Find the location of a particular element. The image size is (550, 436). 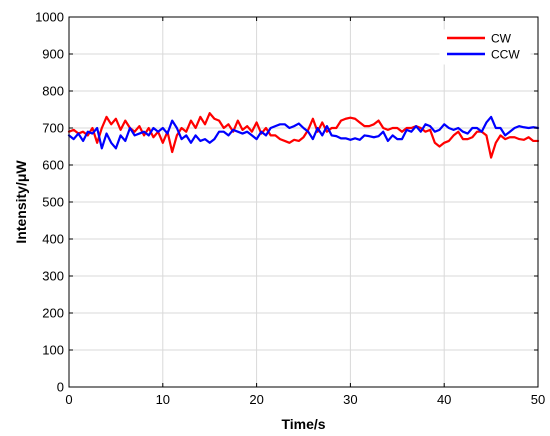

plot-area is located at coordinates (303, 135).